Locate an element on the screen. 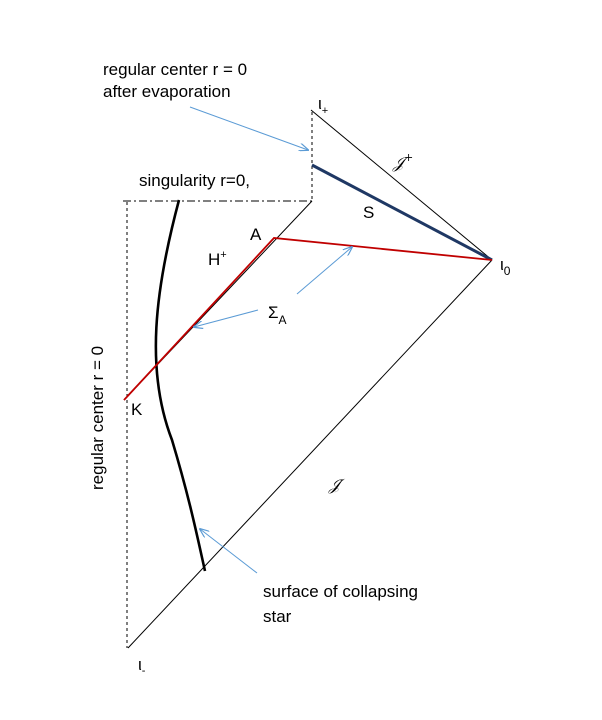 This screenshot has width=602, height=720. collapsing-star-surface is located at coordinates (180, 385).